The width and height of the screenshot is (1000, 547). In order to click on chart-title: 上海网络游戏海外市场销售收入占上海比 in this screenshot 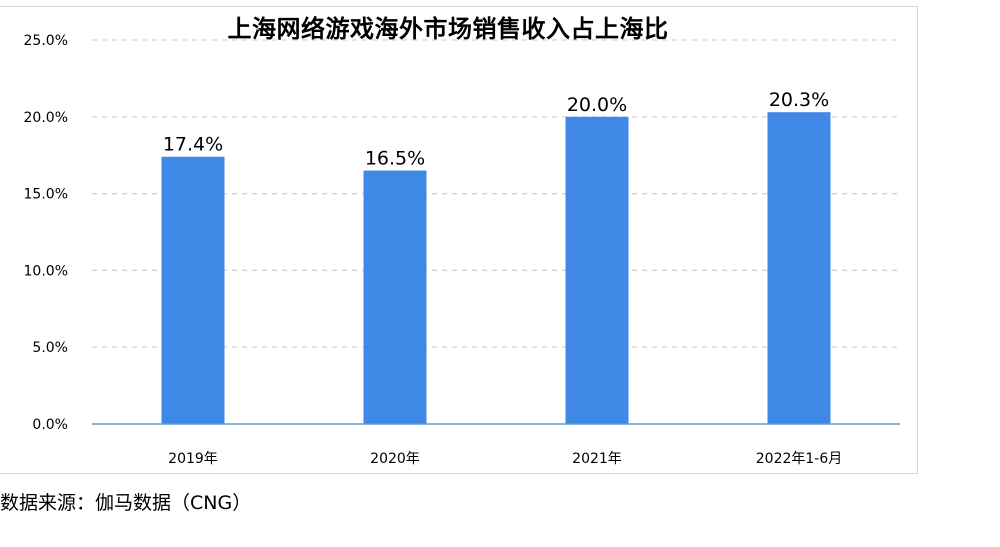, I will do `click(448, 29)`.